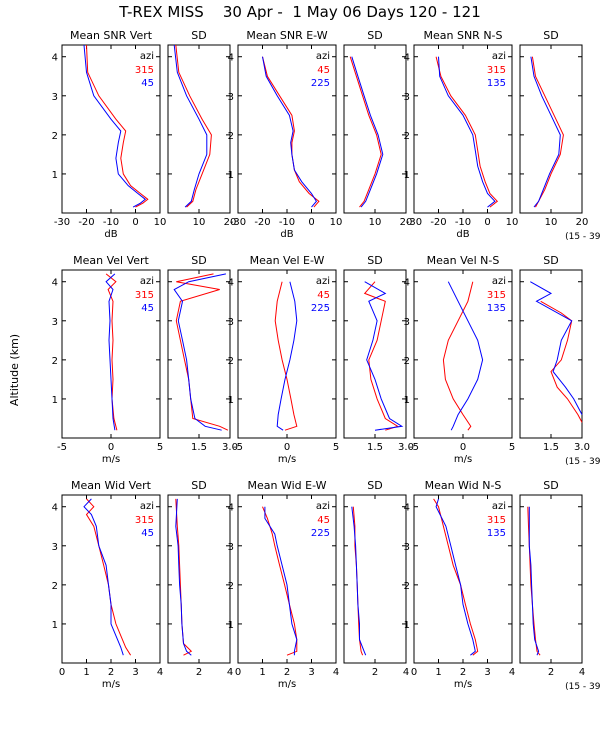  Describe the element at coordinates (496, 70) in the screenshot. I see `snr-2-mean-legend-entry: 315` at that location.